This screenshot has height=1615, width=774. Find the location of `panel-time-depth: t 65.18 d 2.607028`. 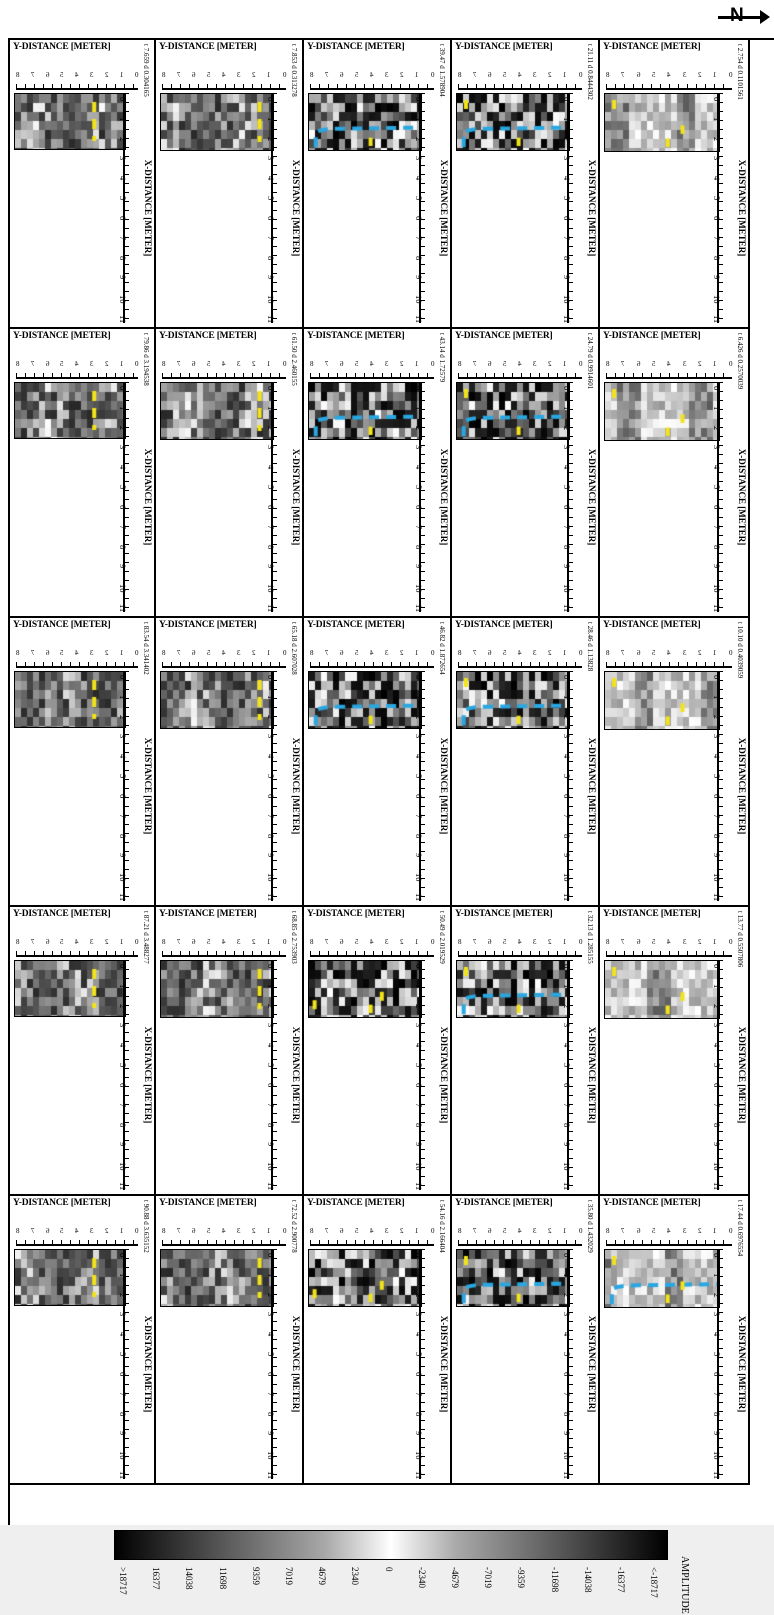

panel-time-depth: t 65.18 d 2.607028 is located at coordinates (293, 649).